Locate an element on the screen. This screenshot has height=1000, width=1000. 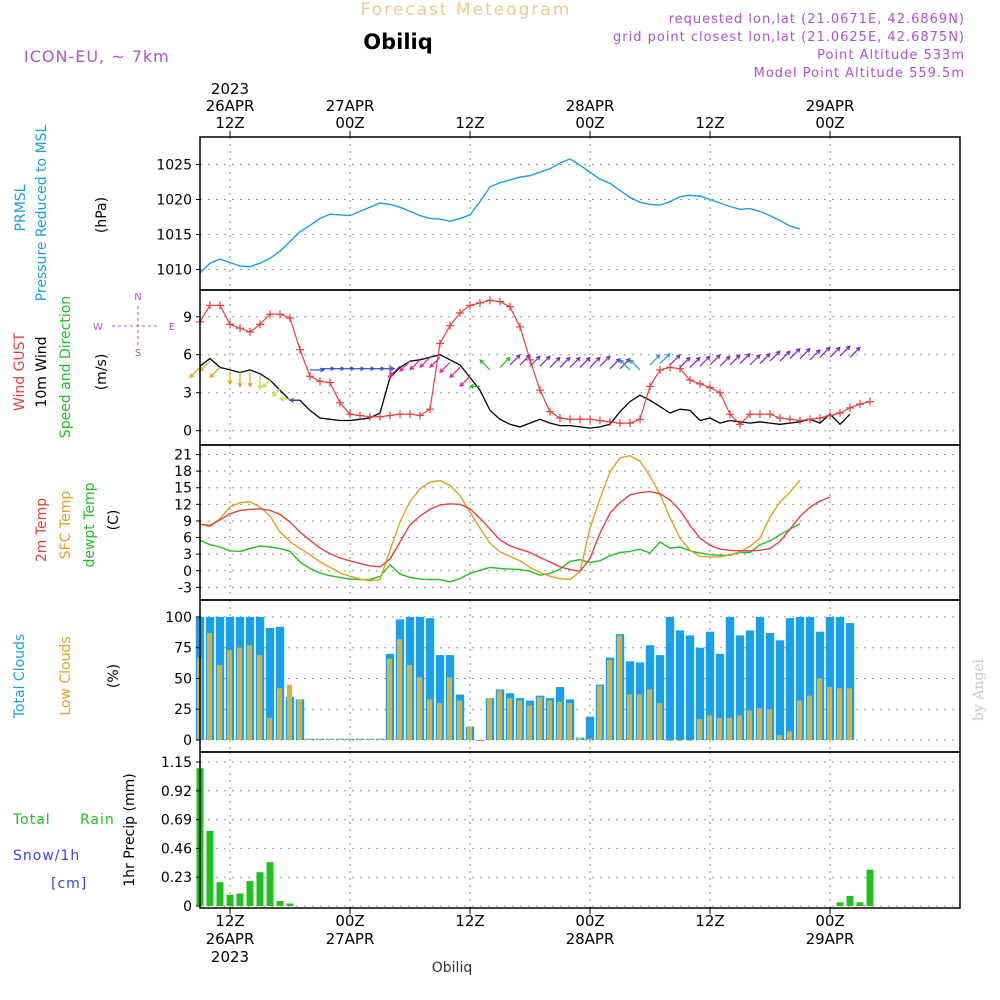
pressure-unit: (hPa) is located at coordinates (102, 215).